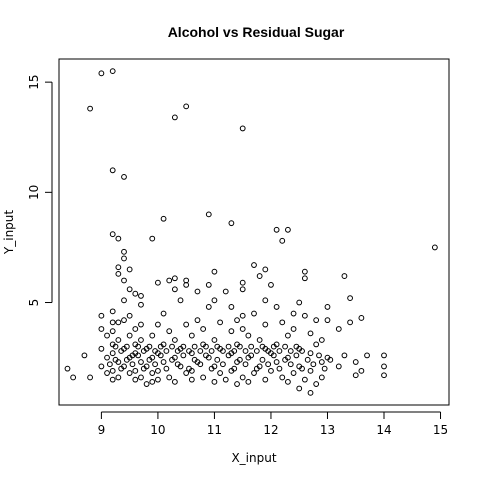 Image resolution: width=480 pixels, height=480 pixels. Describe the element at coordinates (440, 430) in the screenshot. I see `x-tick-label: 15` at that location.